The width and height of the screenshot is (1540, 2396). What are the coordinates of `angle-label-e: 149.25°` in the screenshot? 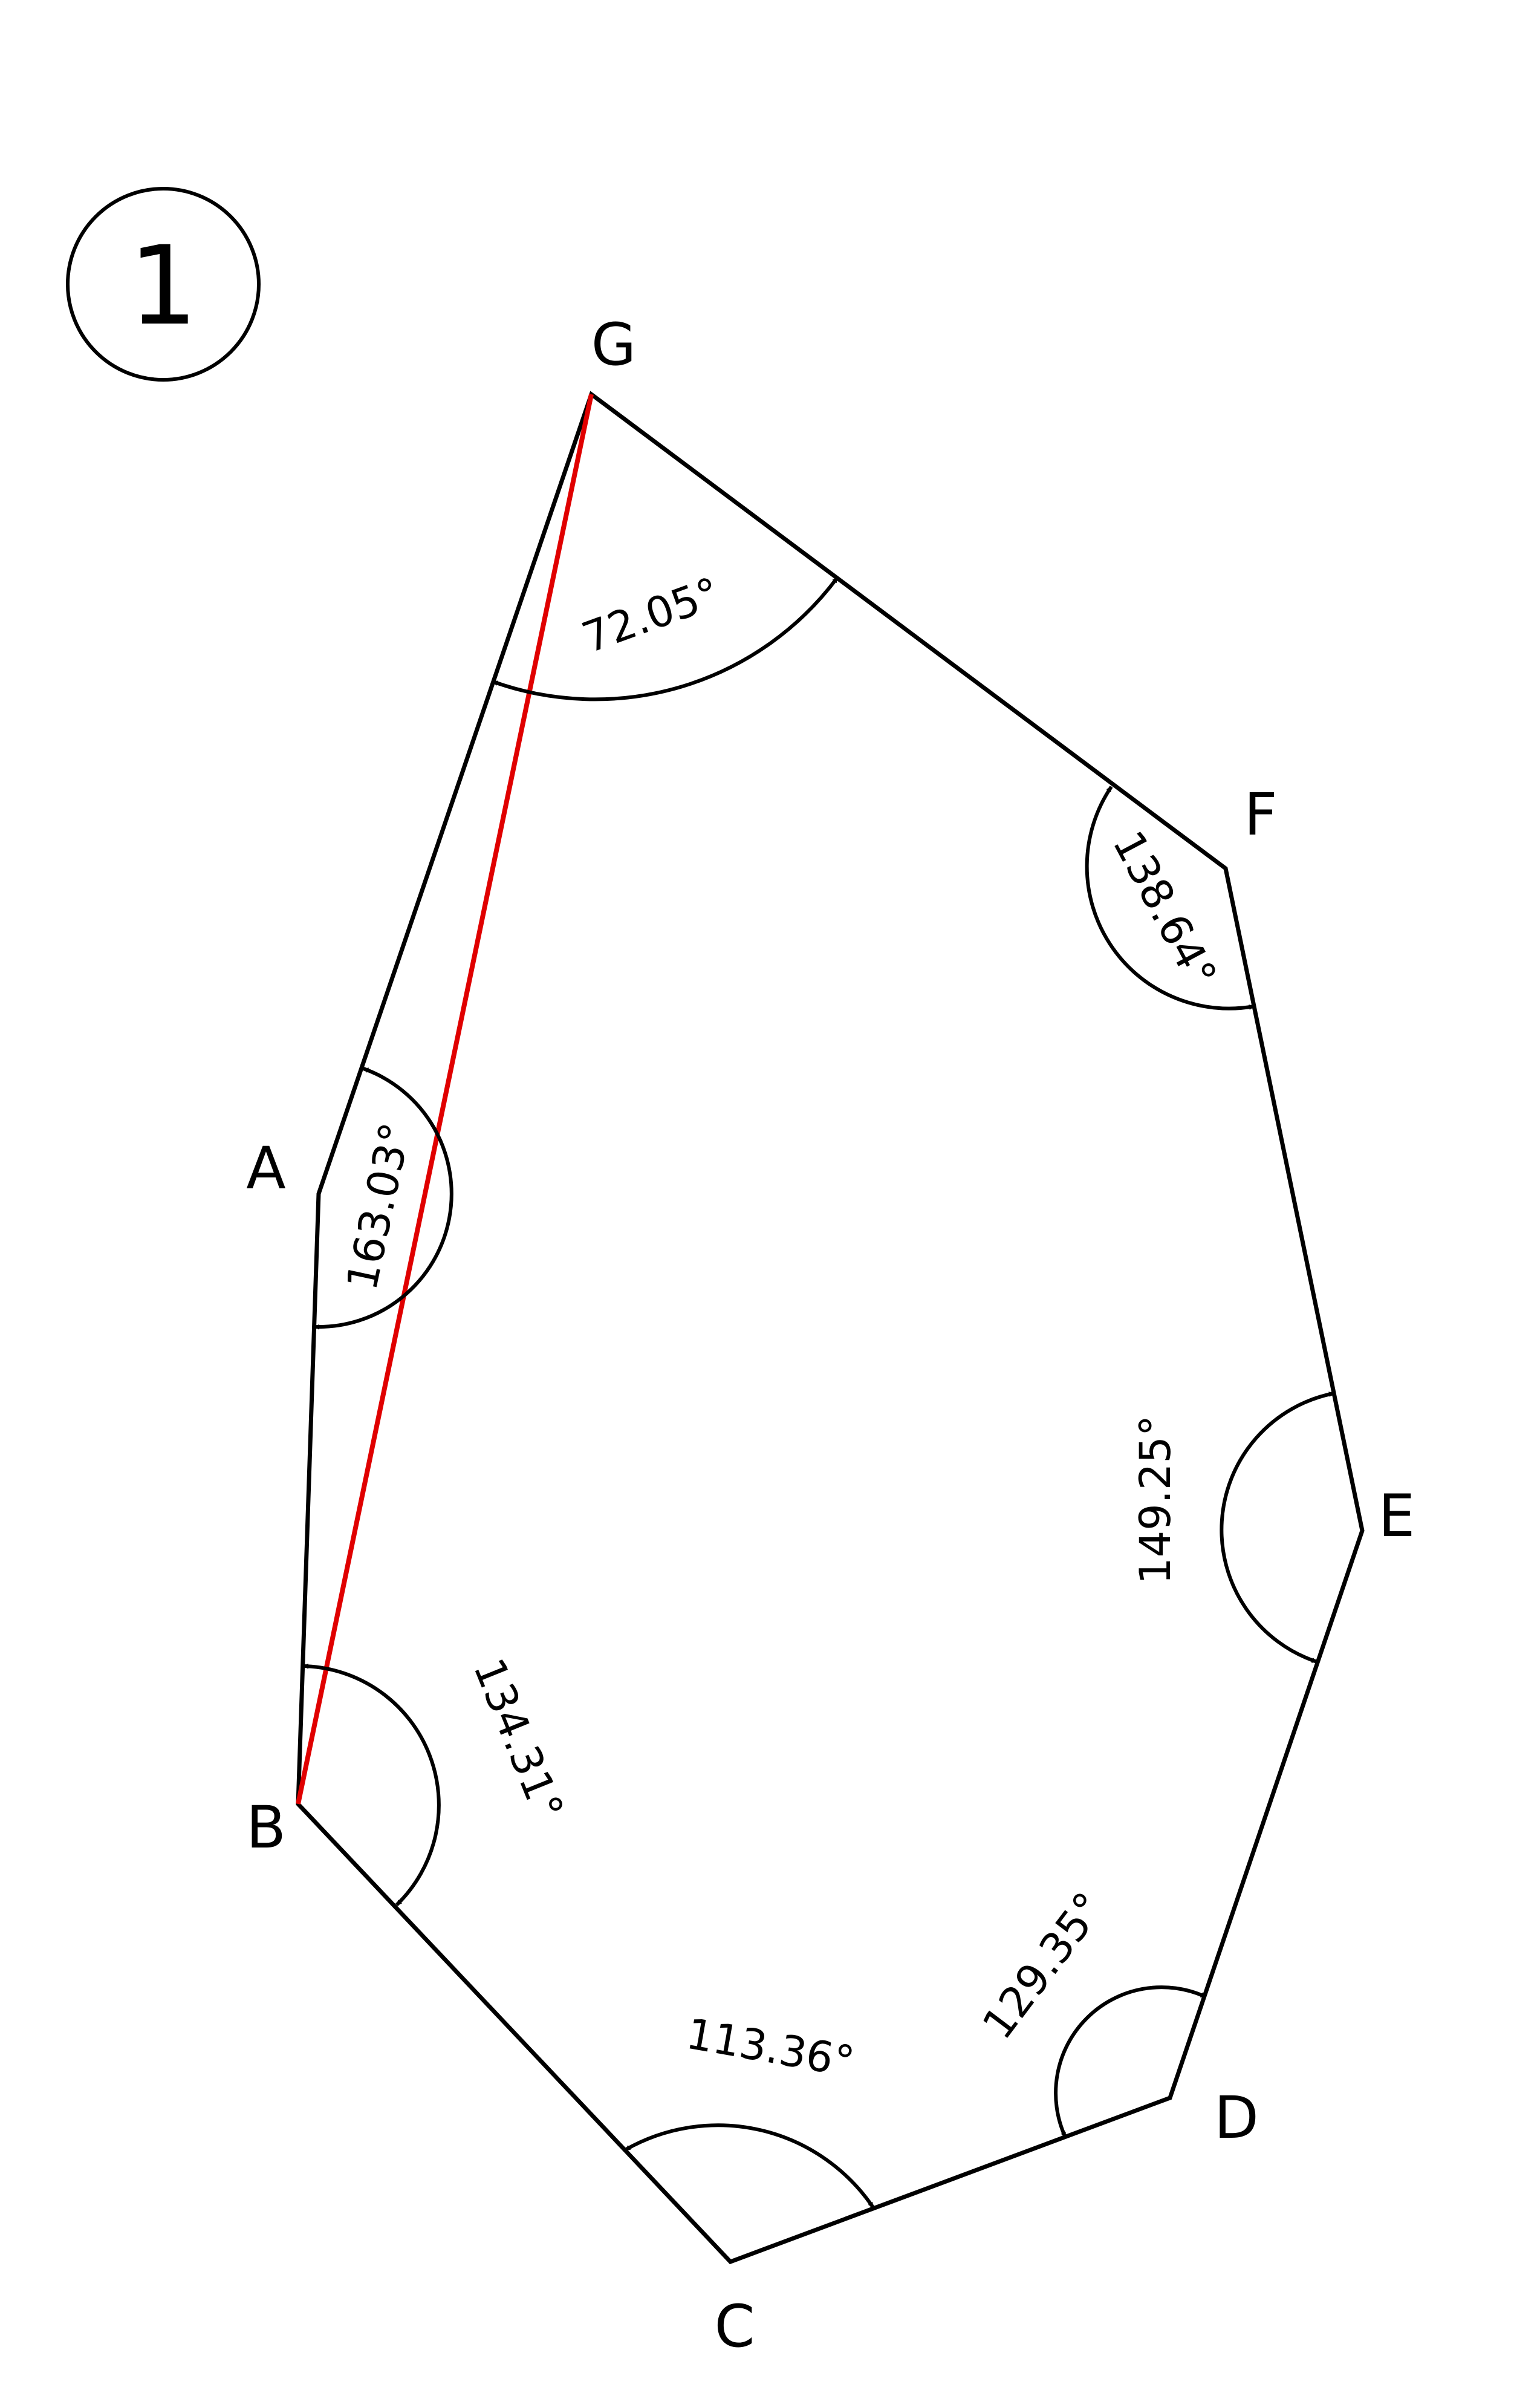 It's located at (1155, 1500).